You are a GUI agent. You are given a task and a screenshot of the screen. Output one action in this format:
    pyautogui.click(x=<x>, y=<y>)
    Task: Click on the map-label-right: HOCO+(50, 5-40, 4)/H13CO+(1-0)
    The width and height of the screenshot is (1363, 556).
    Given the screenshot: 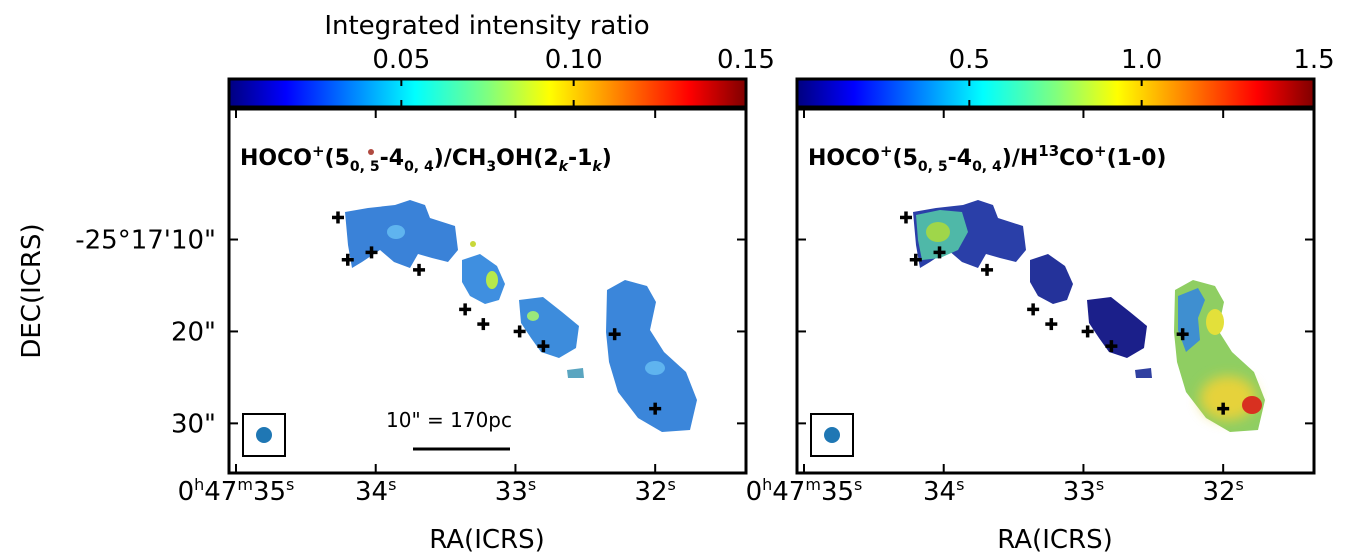 What is the action you would take?
    pyautogui.click(x=987, y=158)
    